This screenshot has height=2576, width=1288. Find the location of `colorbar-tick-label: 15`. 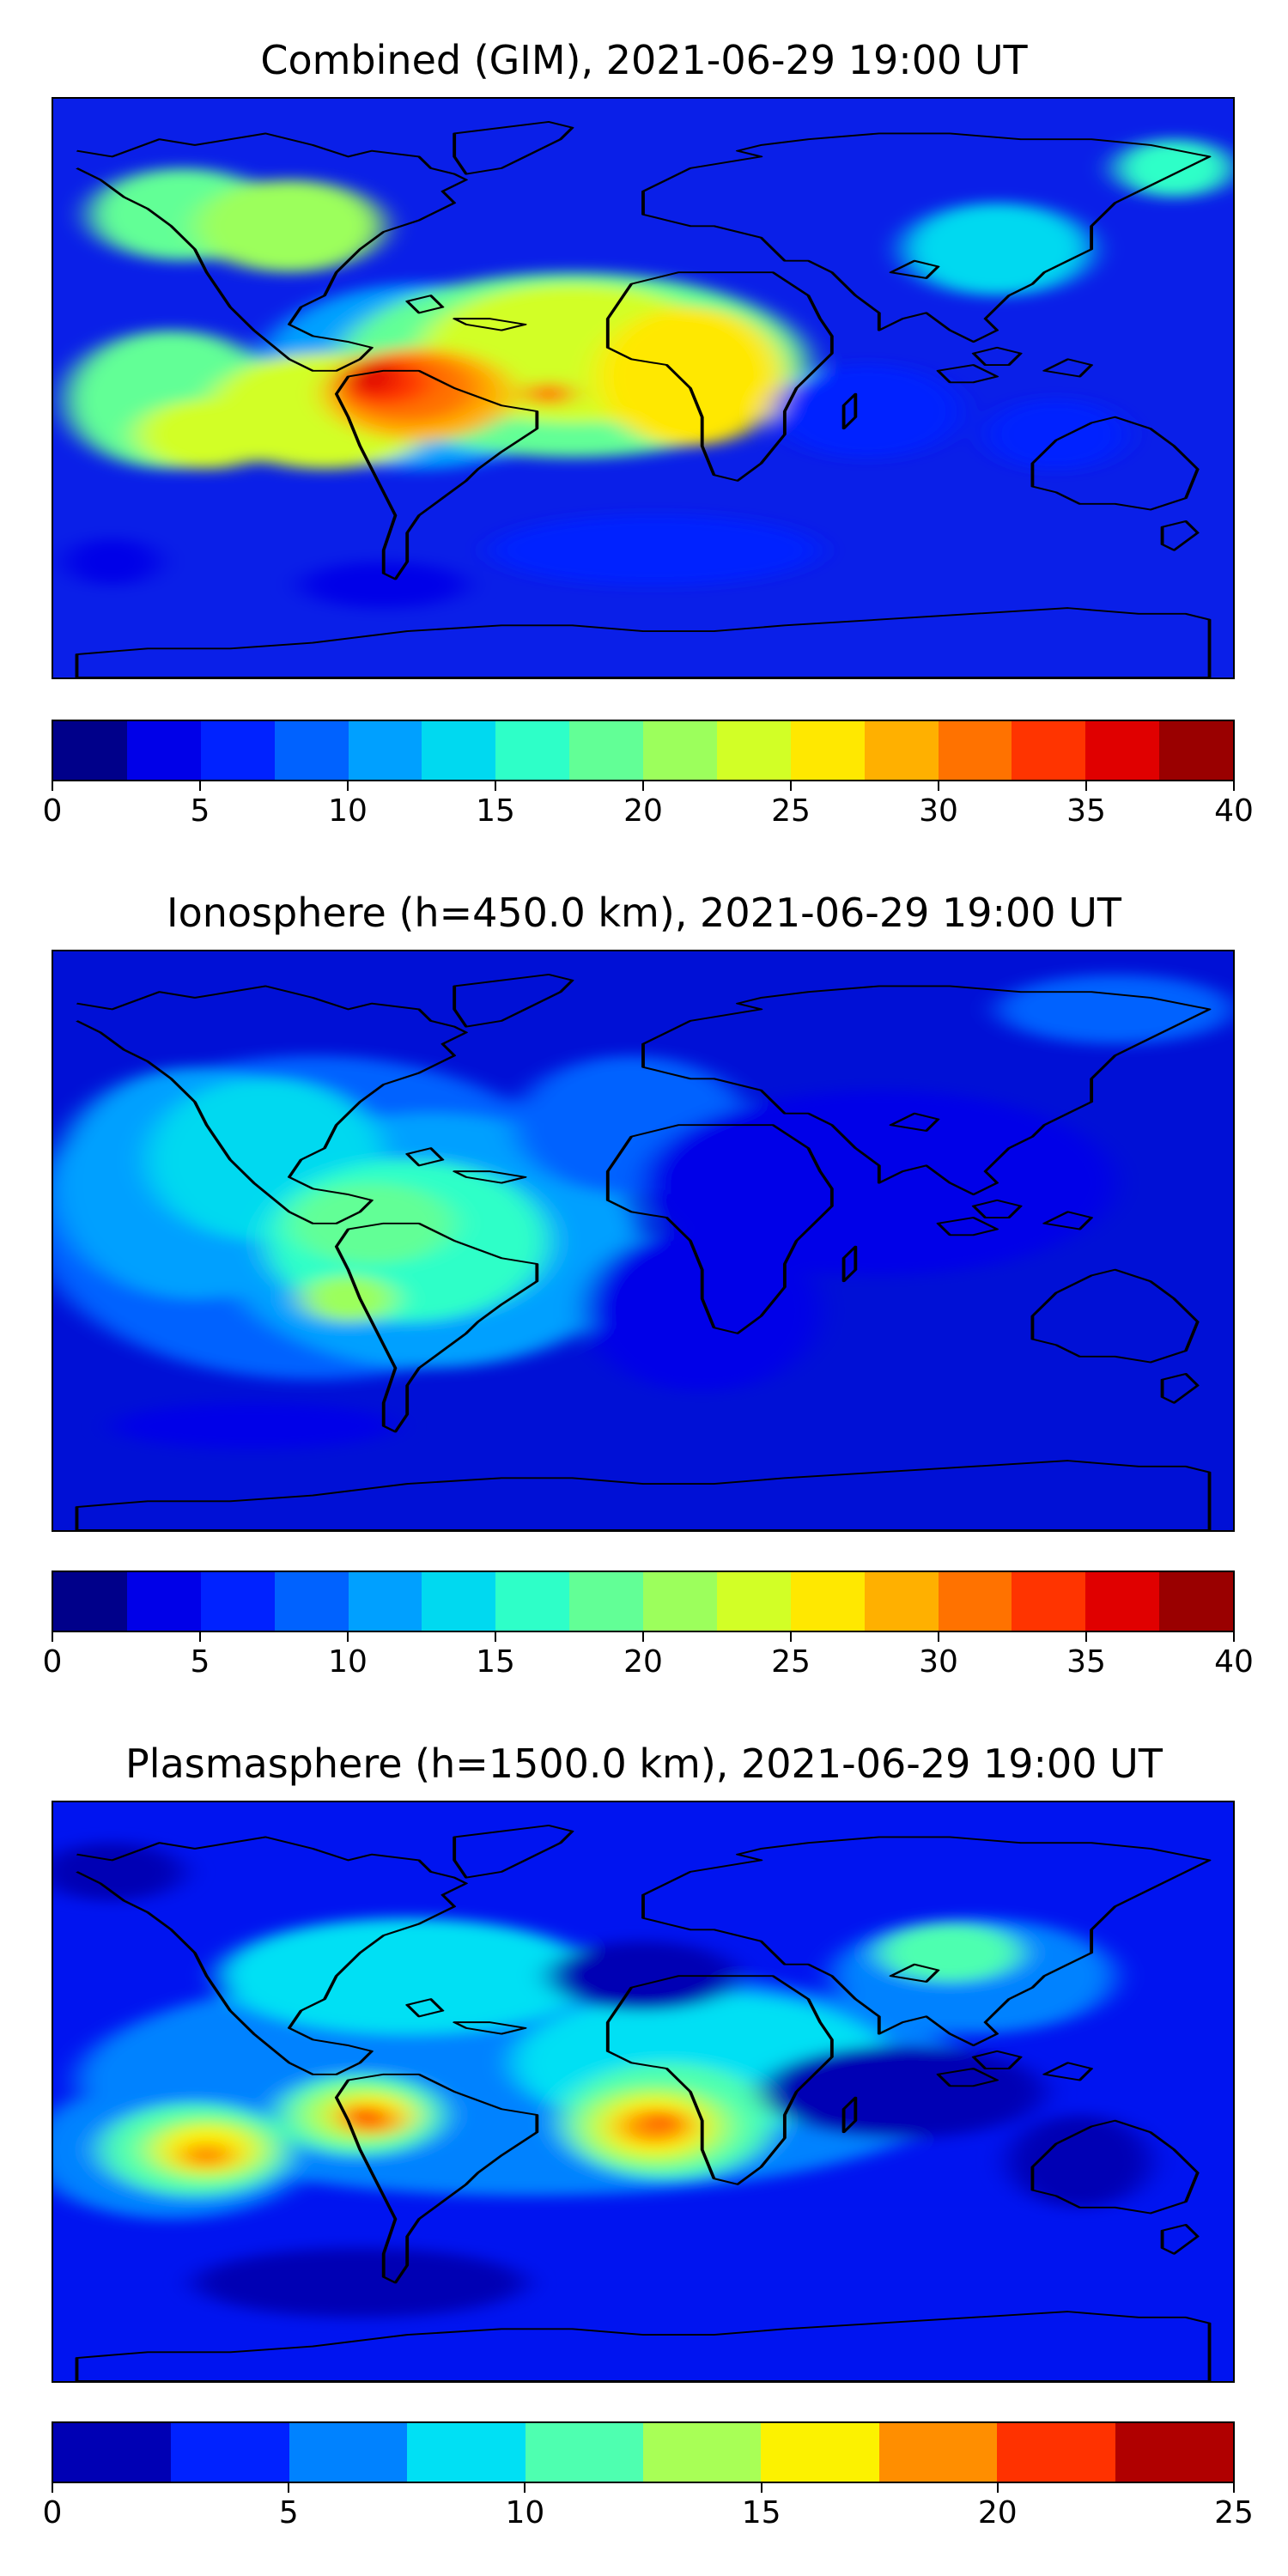

colorbar-tick-label: 15 is located at coordinates (761, 2513).